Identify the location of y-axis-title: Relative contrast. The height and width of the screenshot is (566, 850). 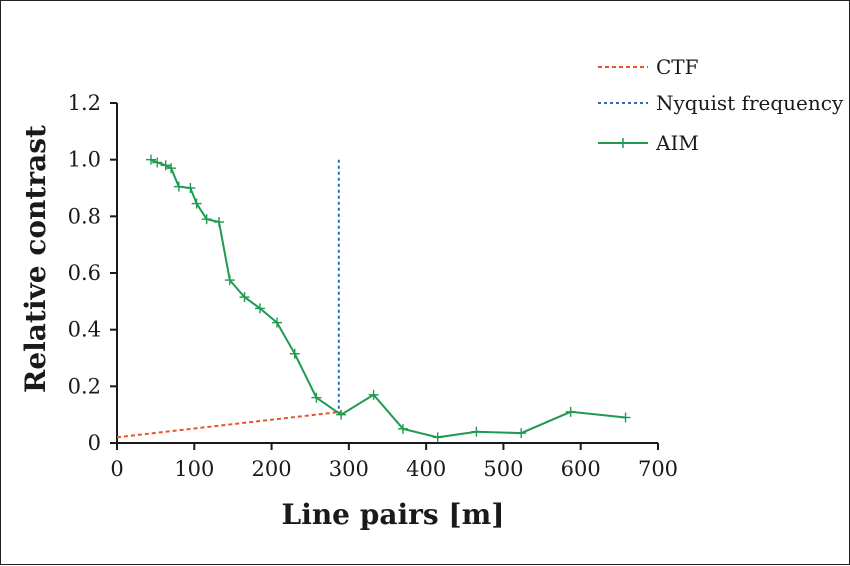
(35, 259).